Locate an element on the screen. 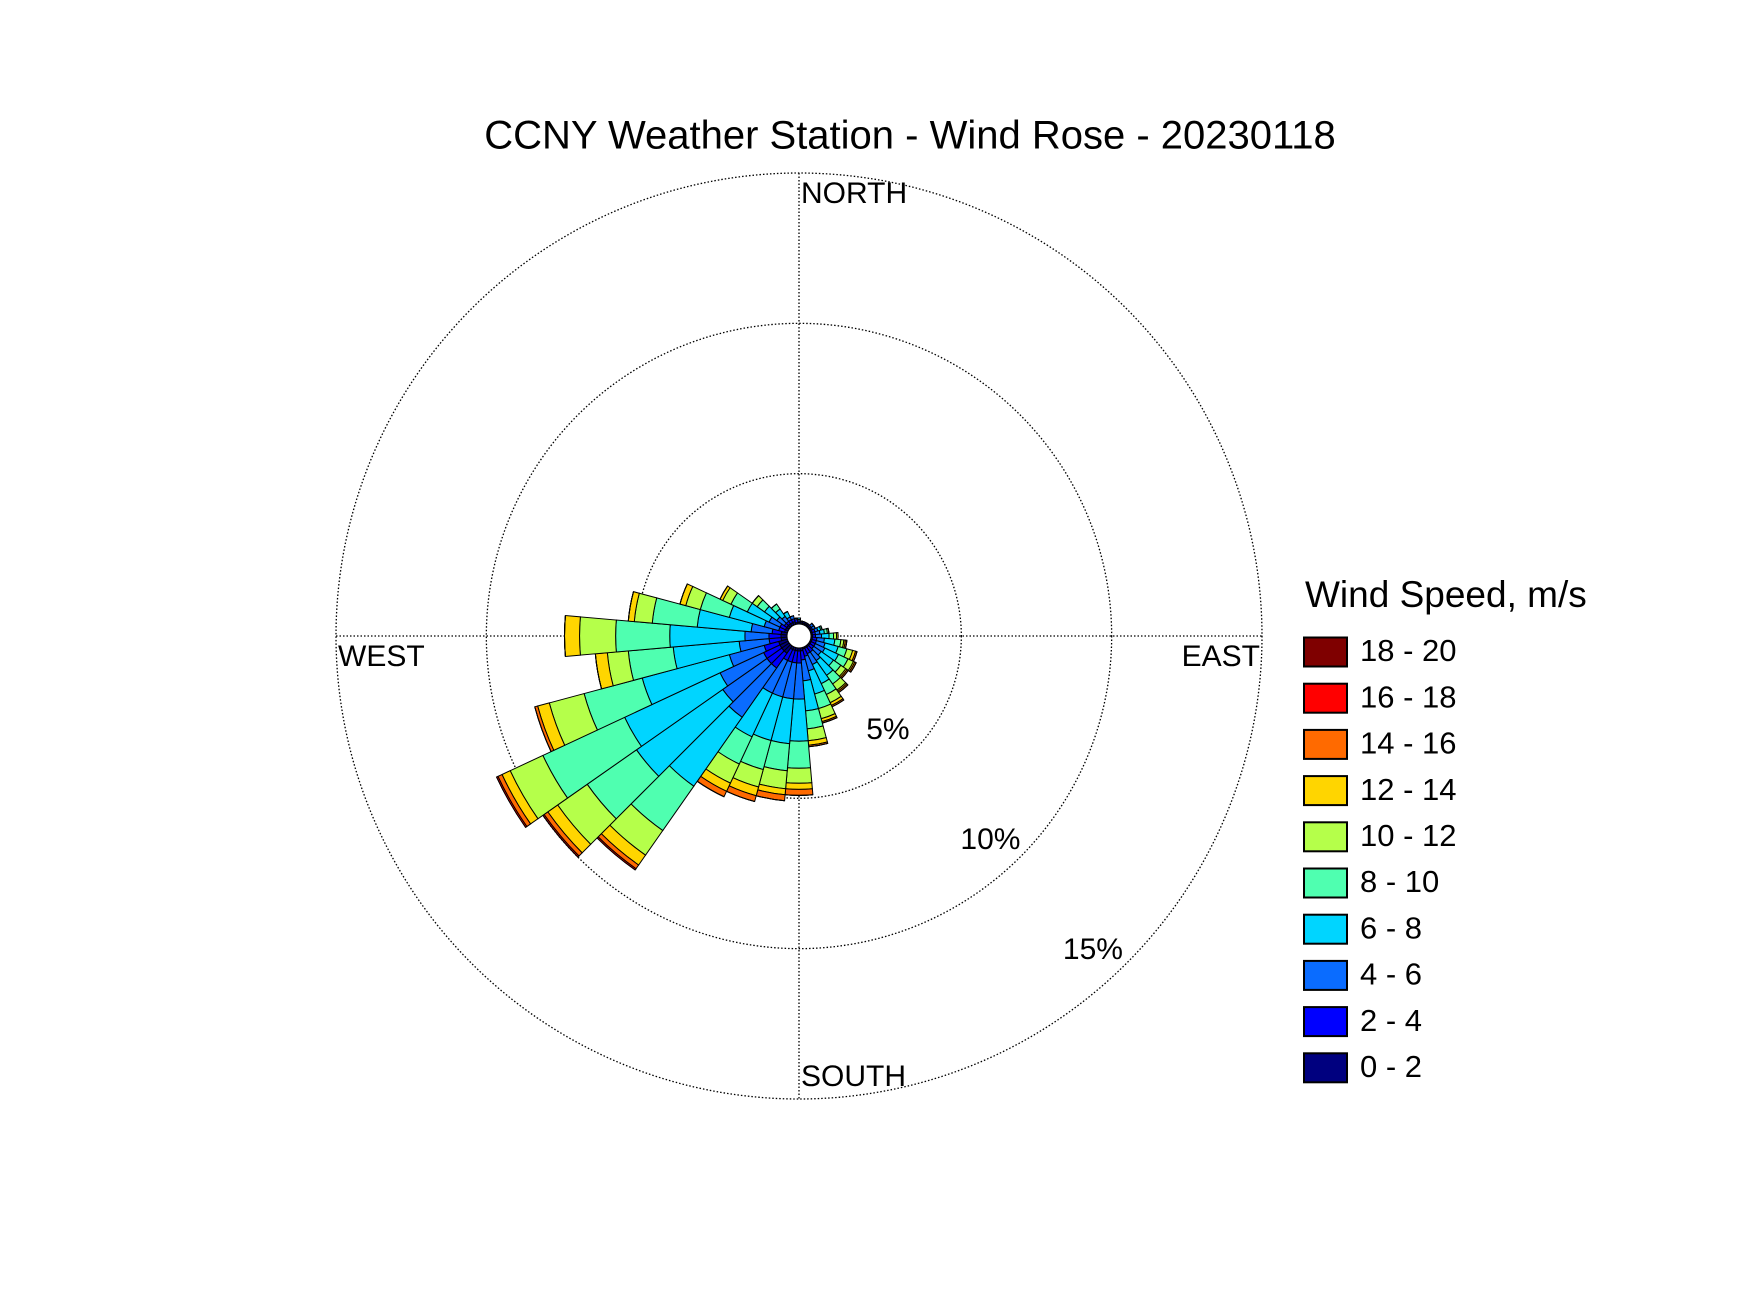  direction-label: EAST is located at coordinates (1221, 656).